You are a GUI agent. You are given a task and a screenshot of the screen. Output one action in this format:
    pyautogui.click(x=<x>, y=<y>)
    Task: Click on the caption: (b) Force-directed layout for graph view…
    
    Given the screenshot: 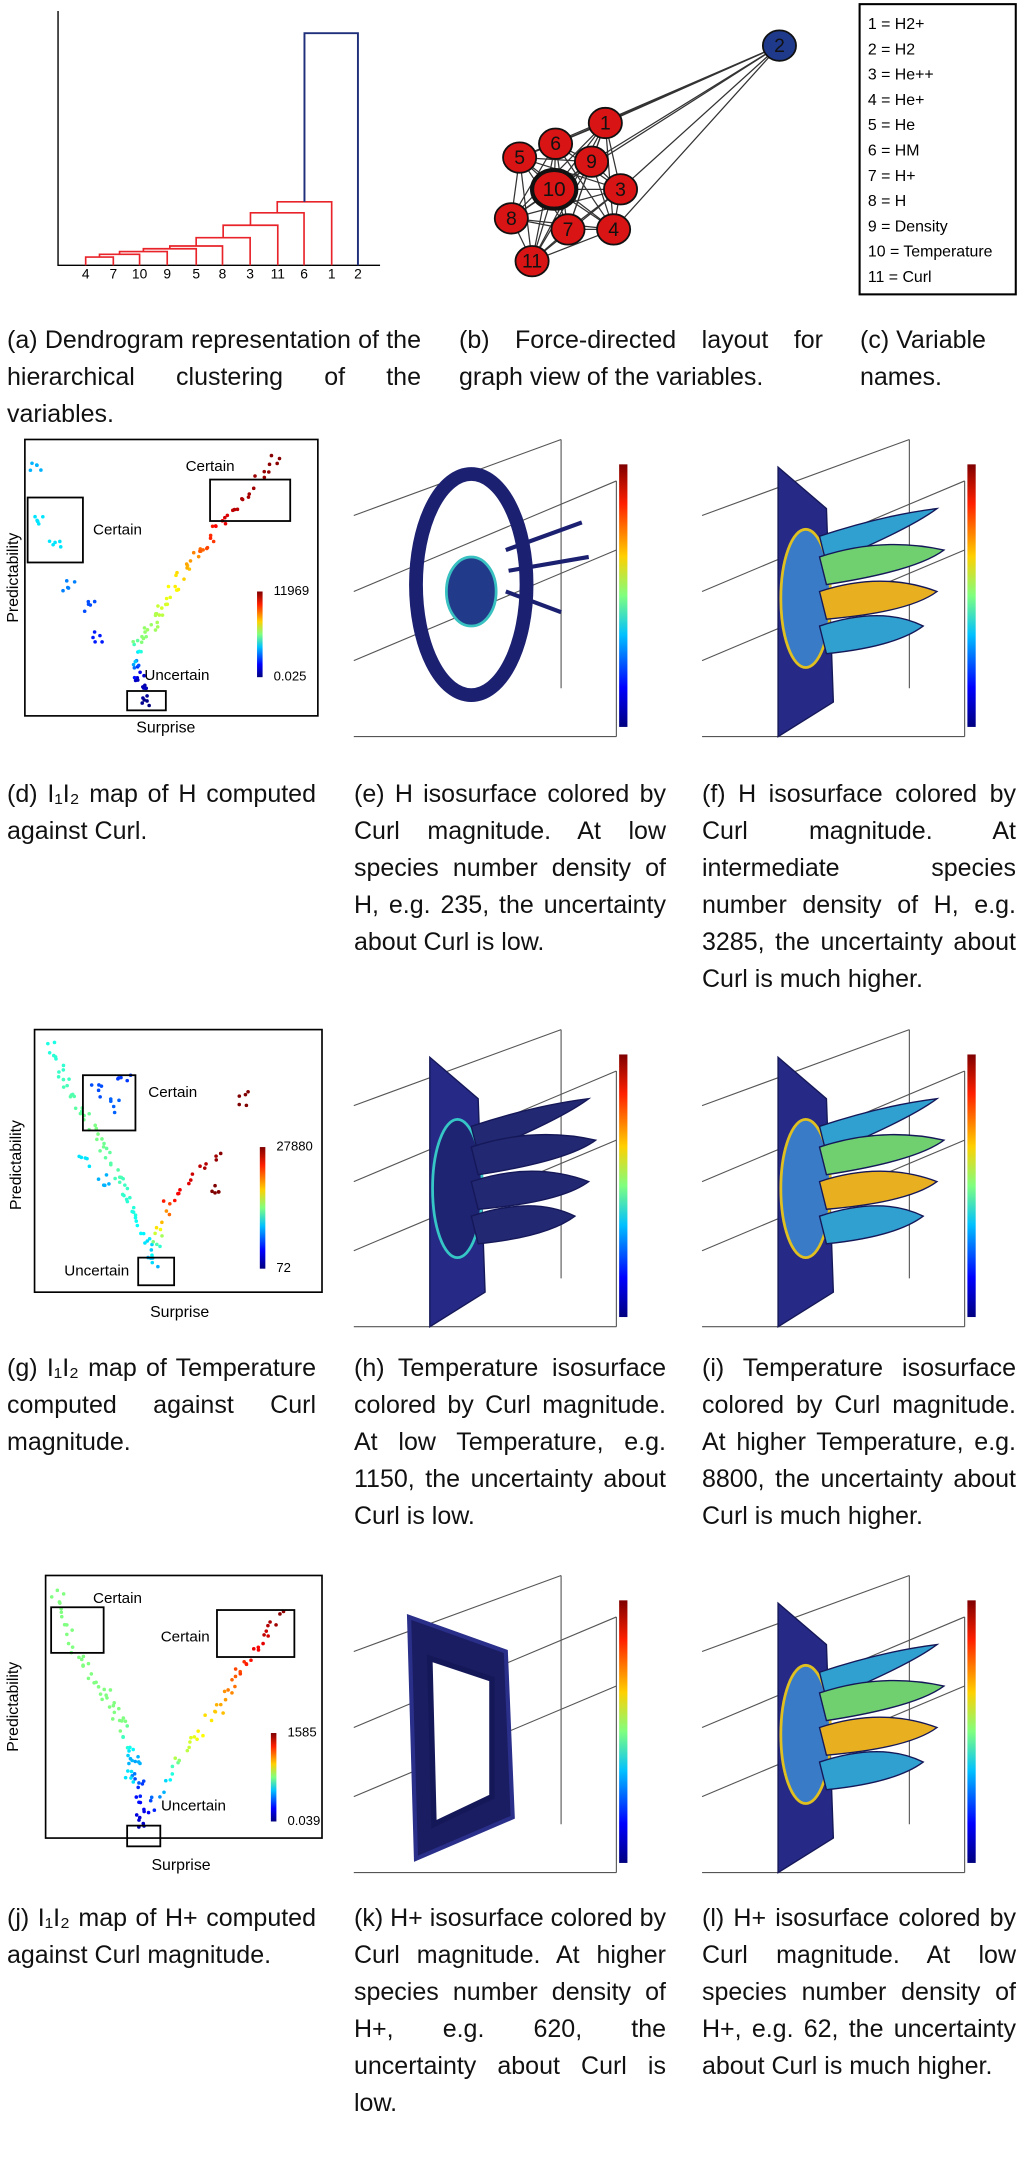 What is the action you would take?
    pyautogui.click(x=641, y=358)
    